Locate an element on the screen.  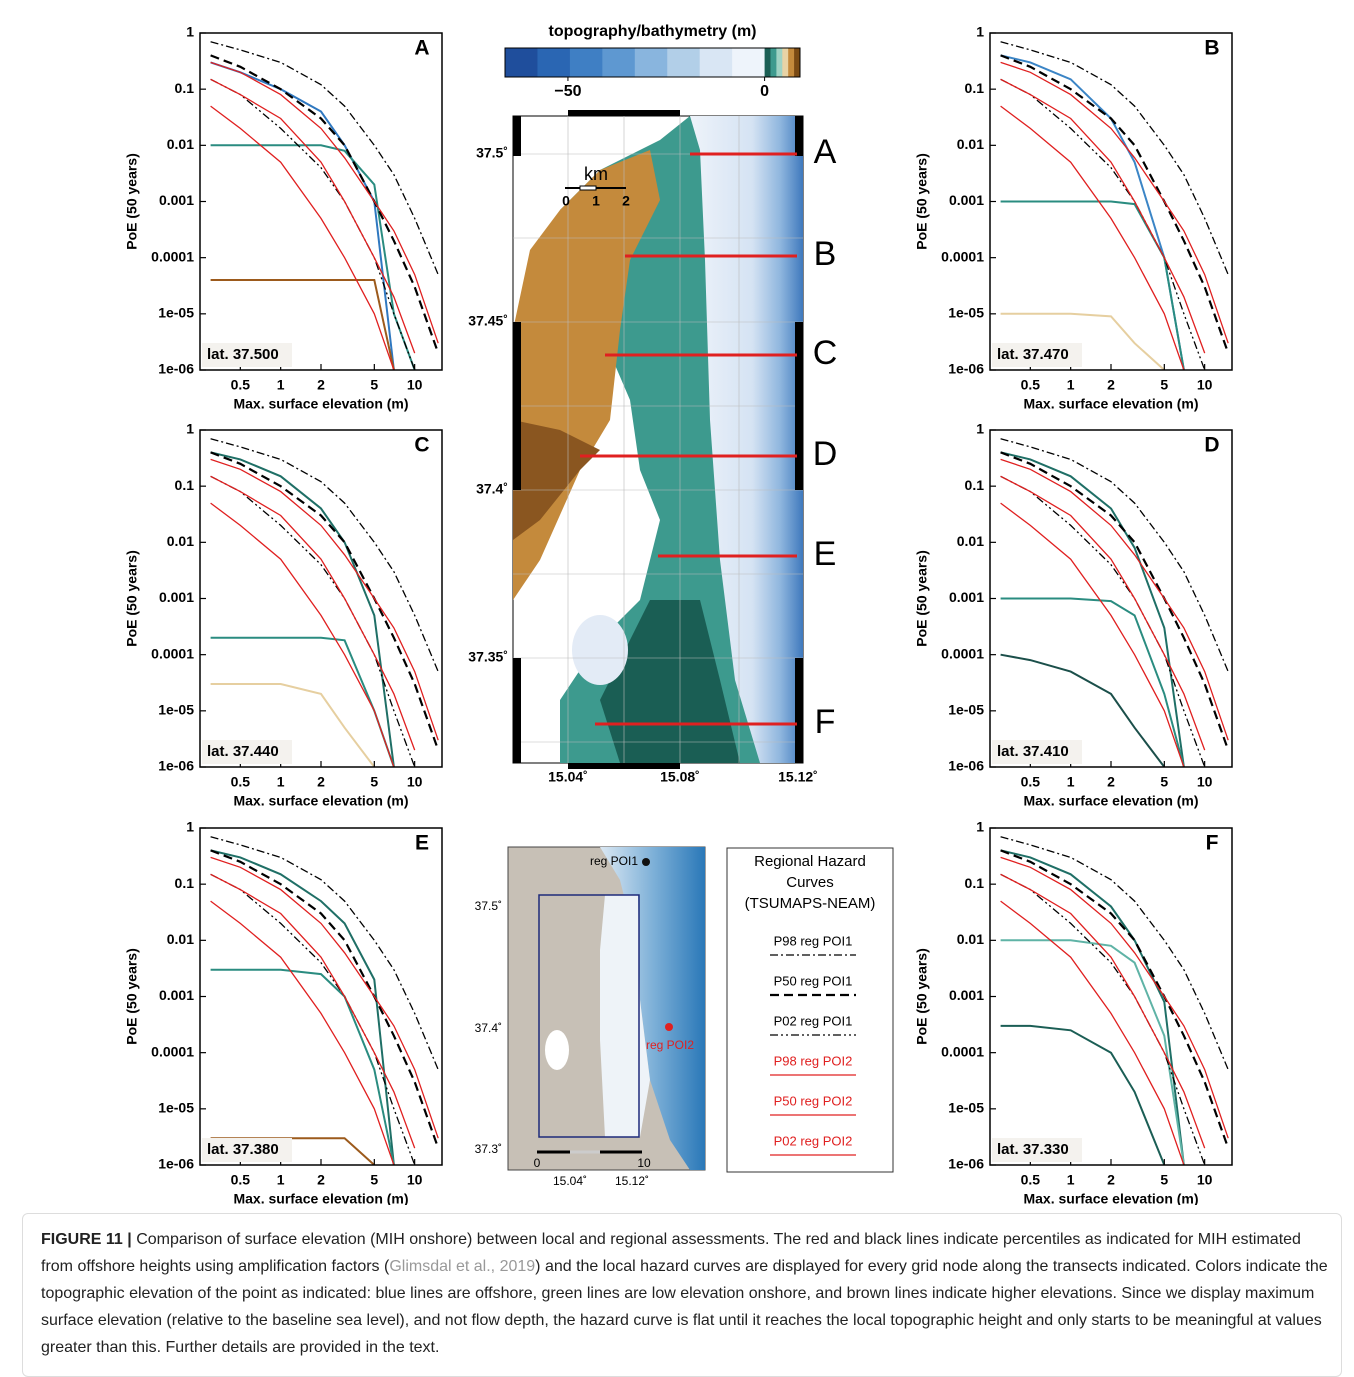
colorbar-frame is located at coordinates (652, 62).